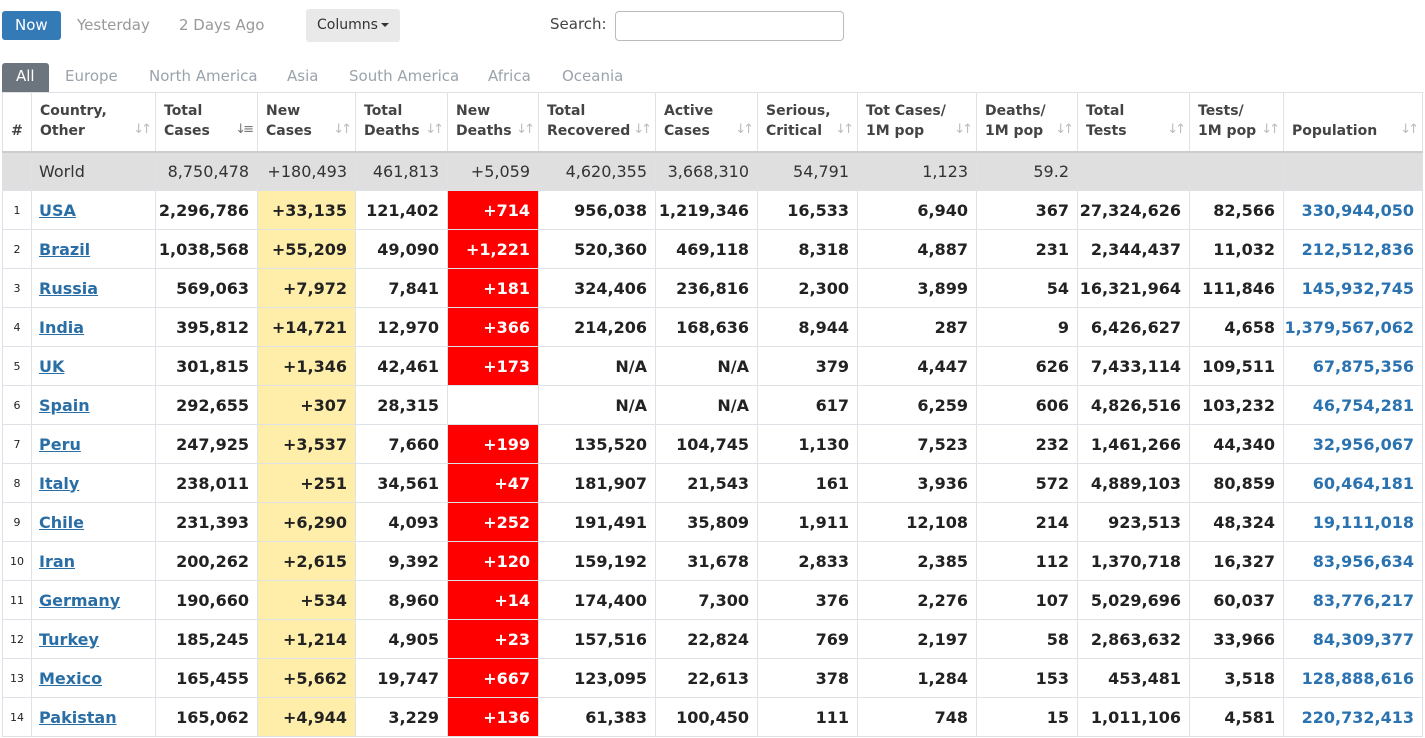 Image resolution: width=1425 pixels, height=738 pixels. I want to click on total-deaths: 28,315, so click(401, 405).